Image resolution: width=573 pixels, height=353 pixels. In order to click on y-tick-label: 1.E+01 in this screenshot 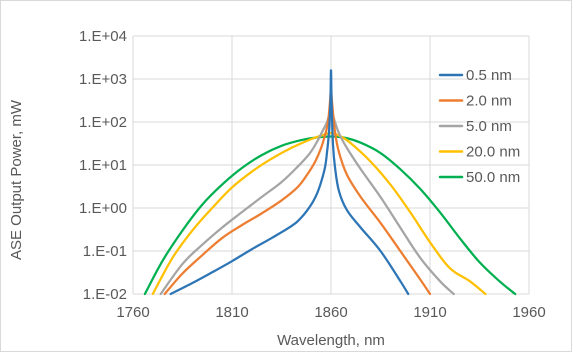, I will do `click(103, 165)`.